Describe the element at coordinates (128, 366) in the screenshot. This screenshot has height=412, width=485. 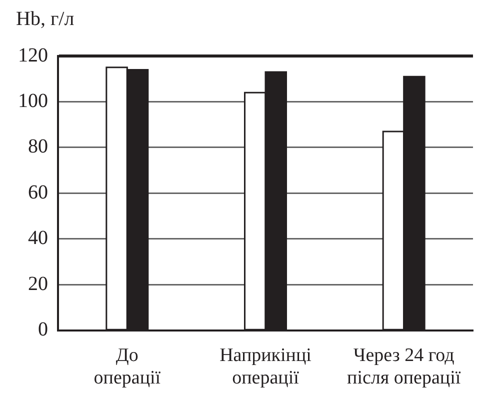
I see `x-tick-label: До операції` at that location.